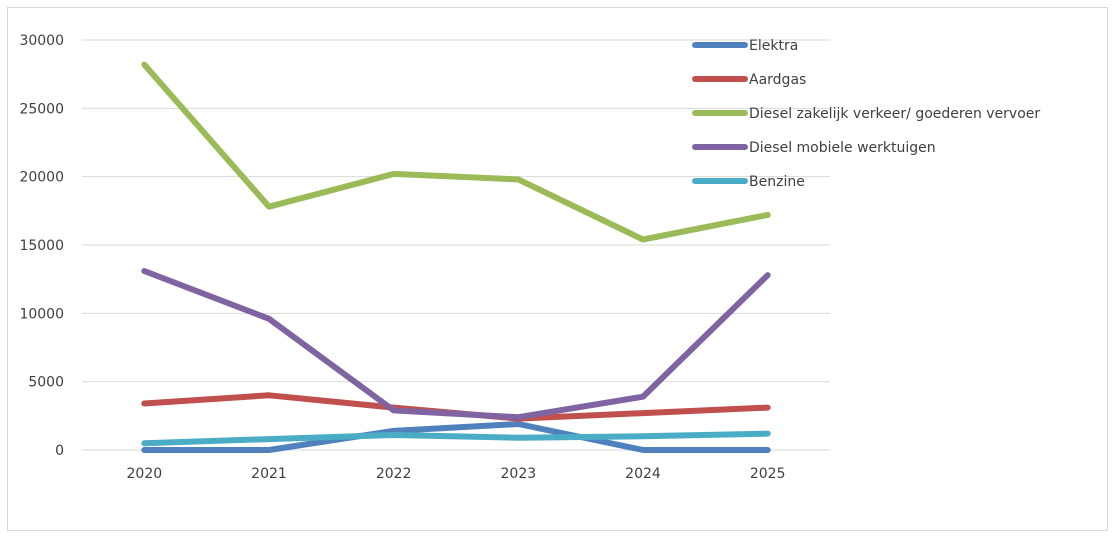  I want to click on y-tick-label: 0, so click(59, 451).